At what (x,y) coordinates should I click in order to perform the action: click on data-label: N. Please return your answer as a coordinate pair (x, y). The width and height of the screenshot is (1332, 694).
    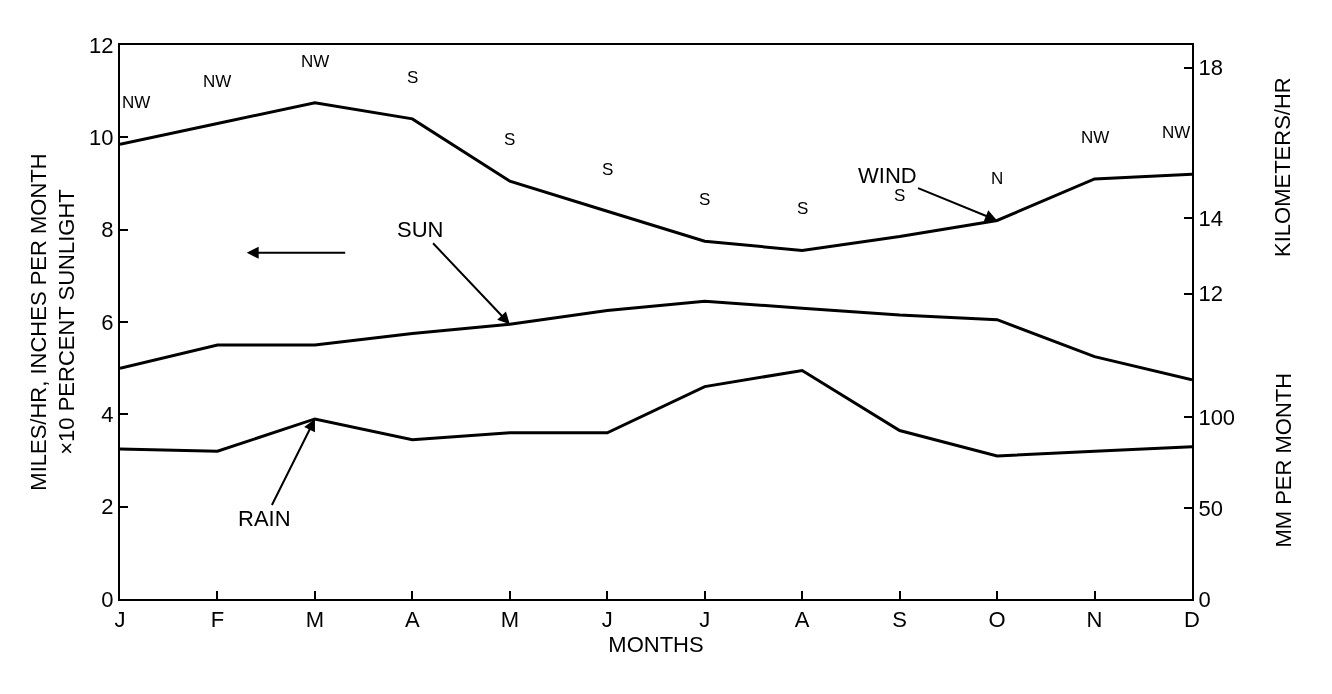
    Looking at the image, I should click on (997, 178).